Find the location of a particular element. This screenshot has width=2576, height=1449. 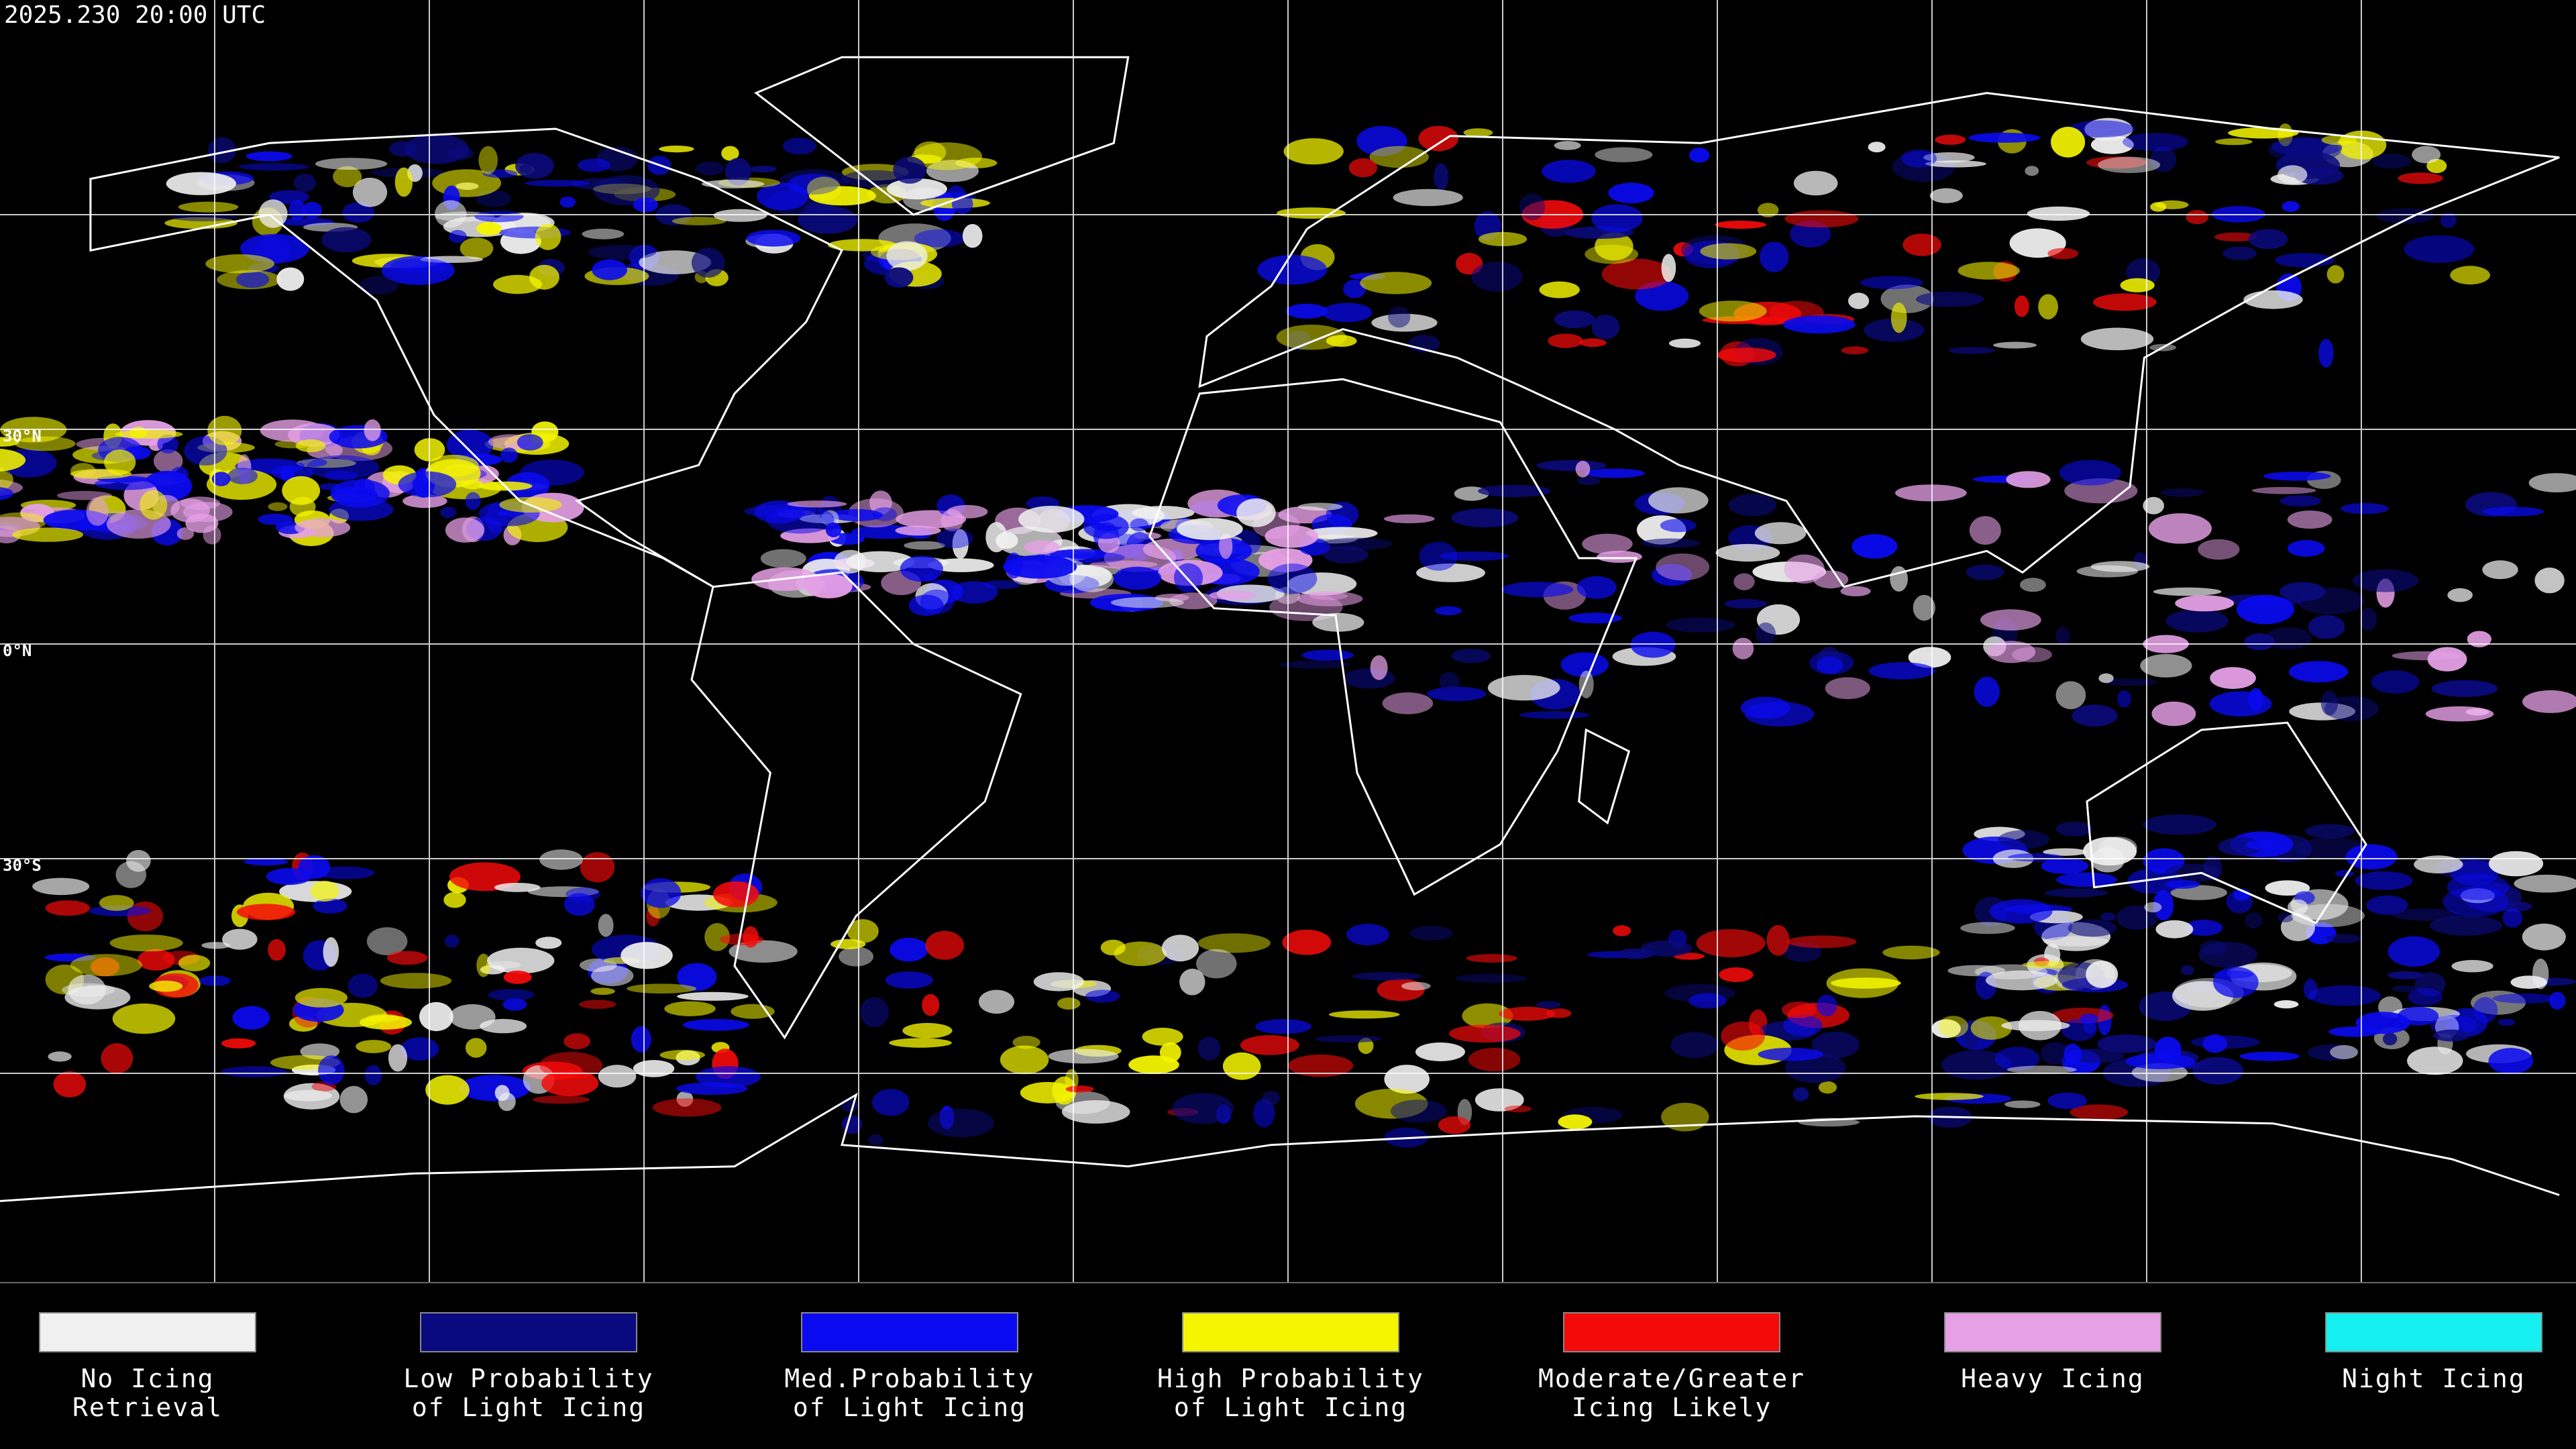

coastline is located at coordinates (466, 357).